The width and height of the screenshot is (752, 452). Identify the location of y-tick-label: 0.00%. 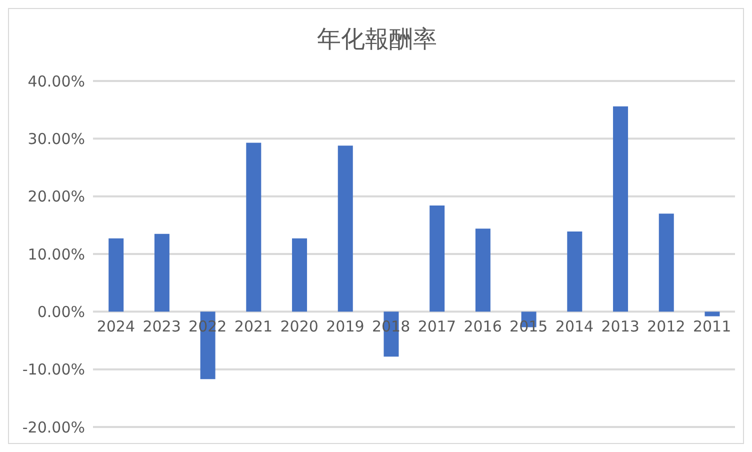
(61, 311).